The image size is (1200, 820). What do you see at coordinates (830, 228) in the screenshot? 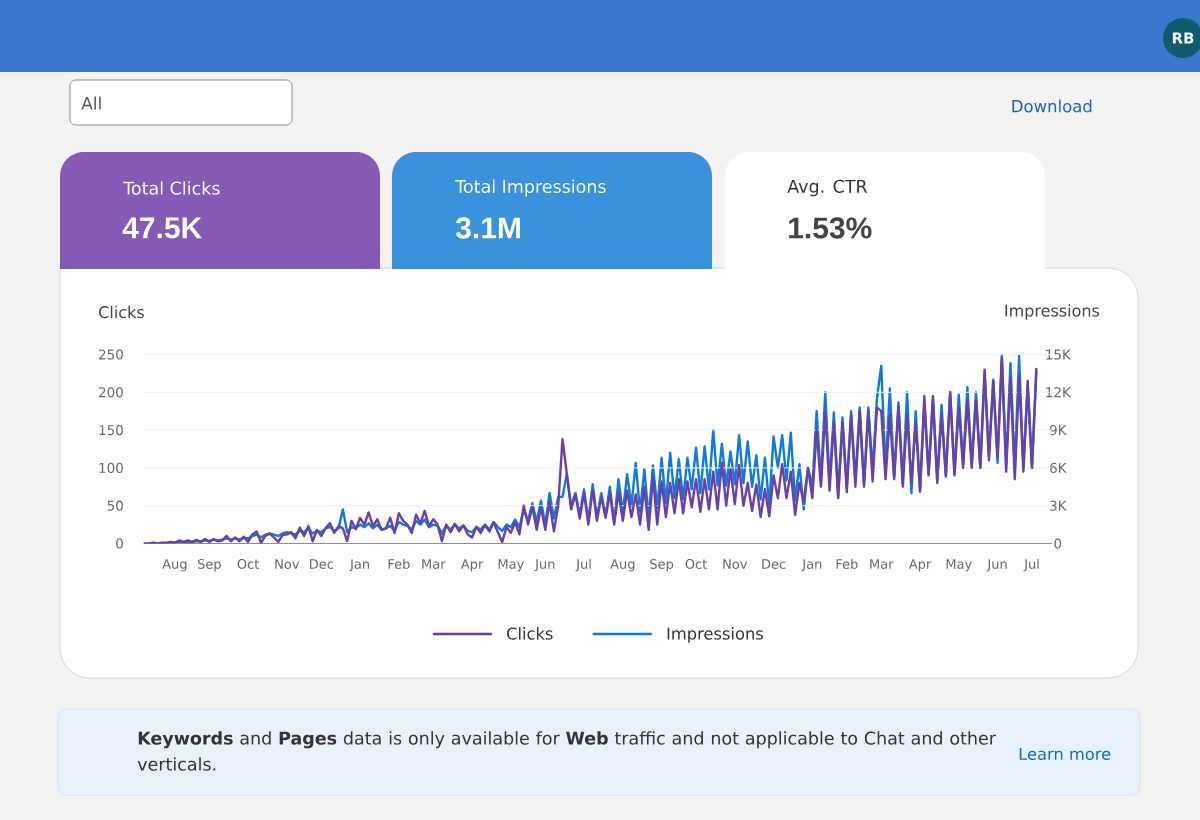
I see `text: 1.53%` at bounding box center [830, 228].